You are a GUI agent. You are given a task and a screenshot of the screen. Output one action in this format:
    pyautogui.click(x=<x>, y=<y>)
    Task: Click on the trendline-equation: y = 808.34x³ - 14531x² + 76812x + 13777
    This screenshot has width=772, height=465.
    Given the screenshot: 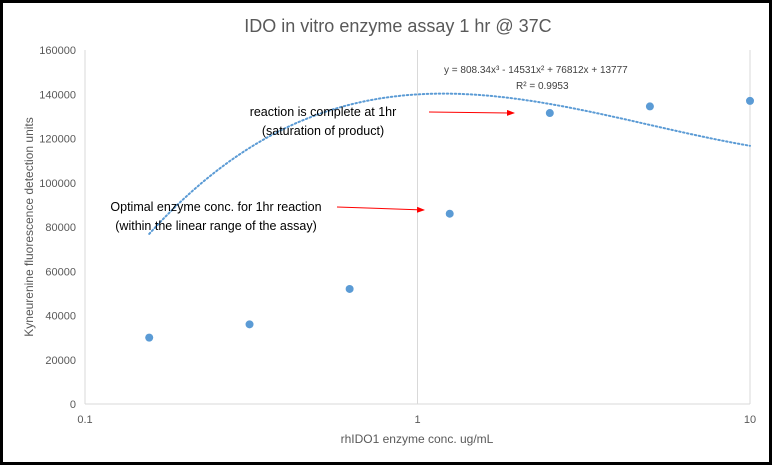 What is the action you would take?
    pyautogui.click(x=536, y=70)
    